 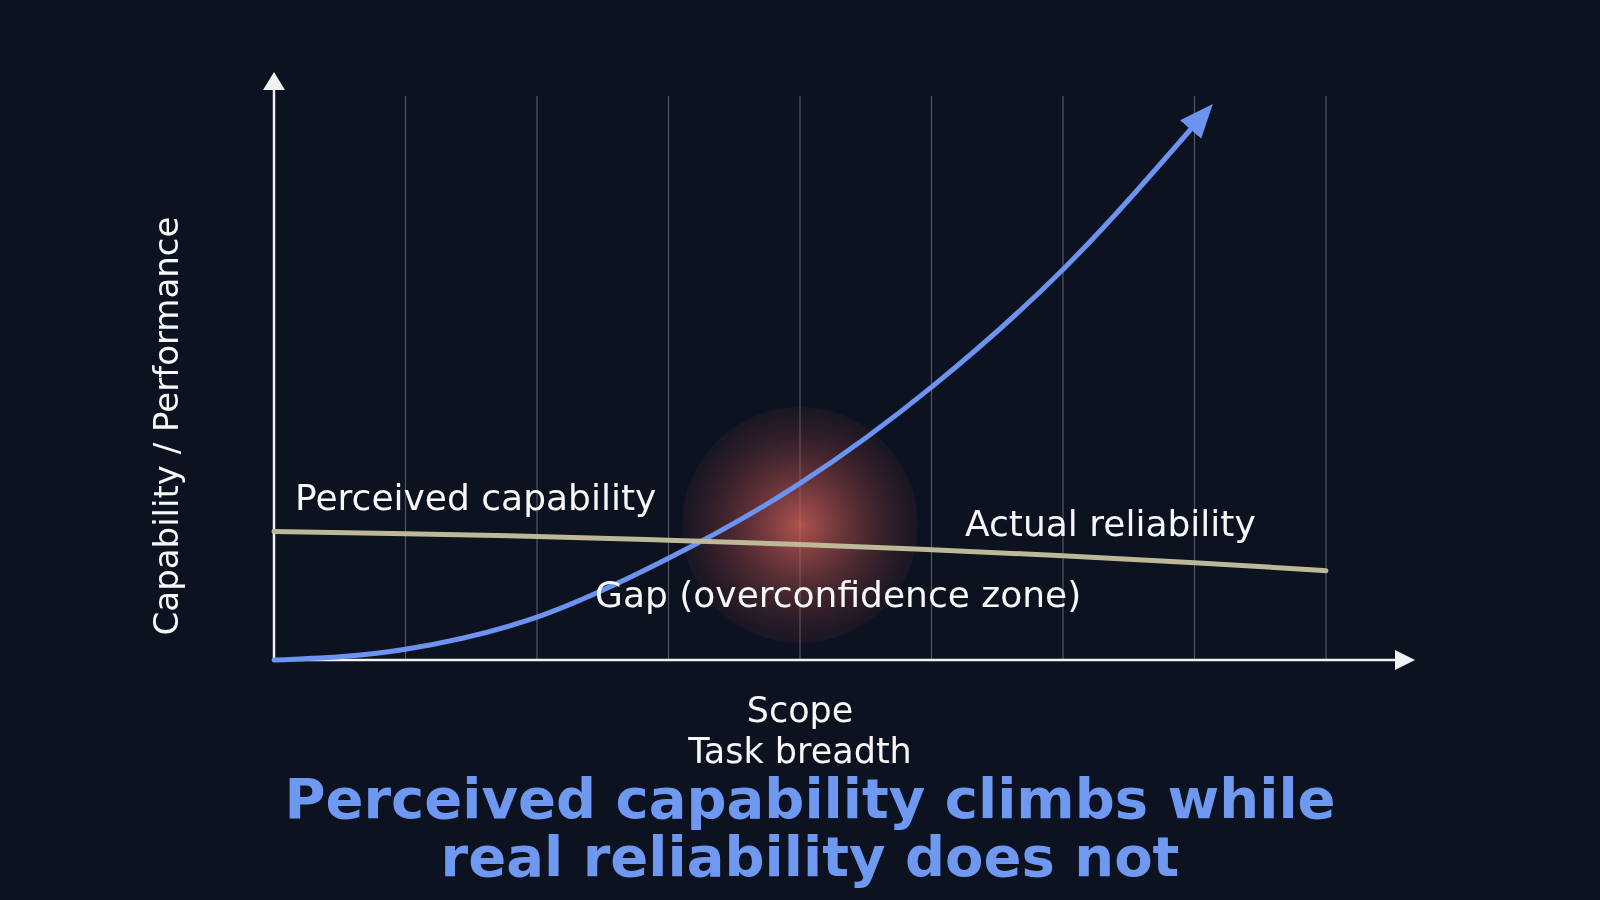 What do you see at coordinates (838, 594) in the screenshot?
I see `annotation: Gap (overconfidence zone)` at bounding box center [838, 594].